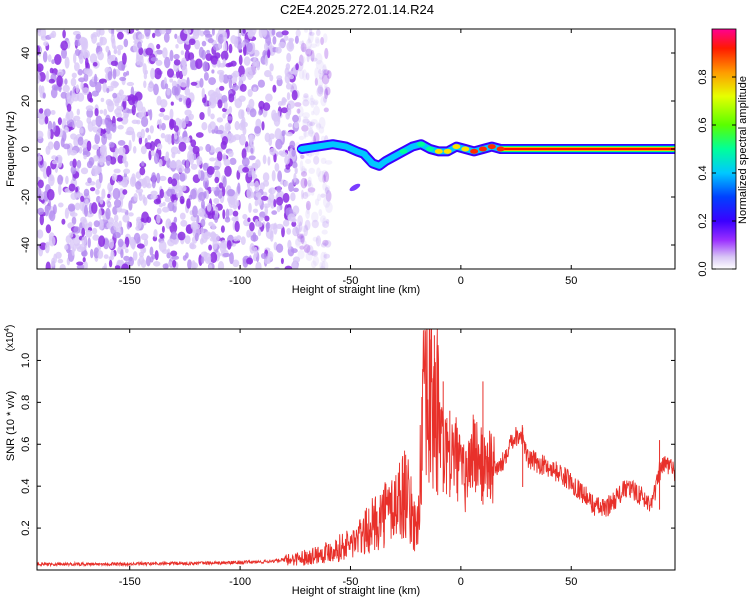 The image size is (750, 600). What do you see at coordinates (703, 172) in the screenshot?
I see `colorbar-tick-label: 0.4` at bounding box center [703, 172].